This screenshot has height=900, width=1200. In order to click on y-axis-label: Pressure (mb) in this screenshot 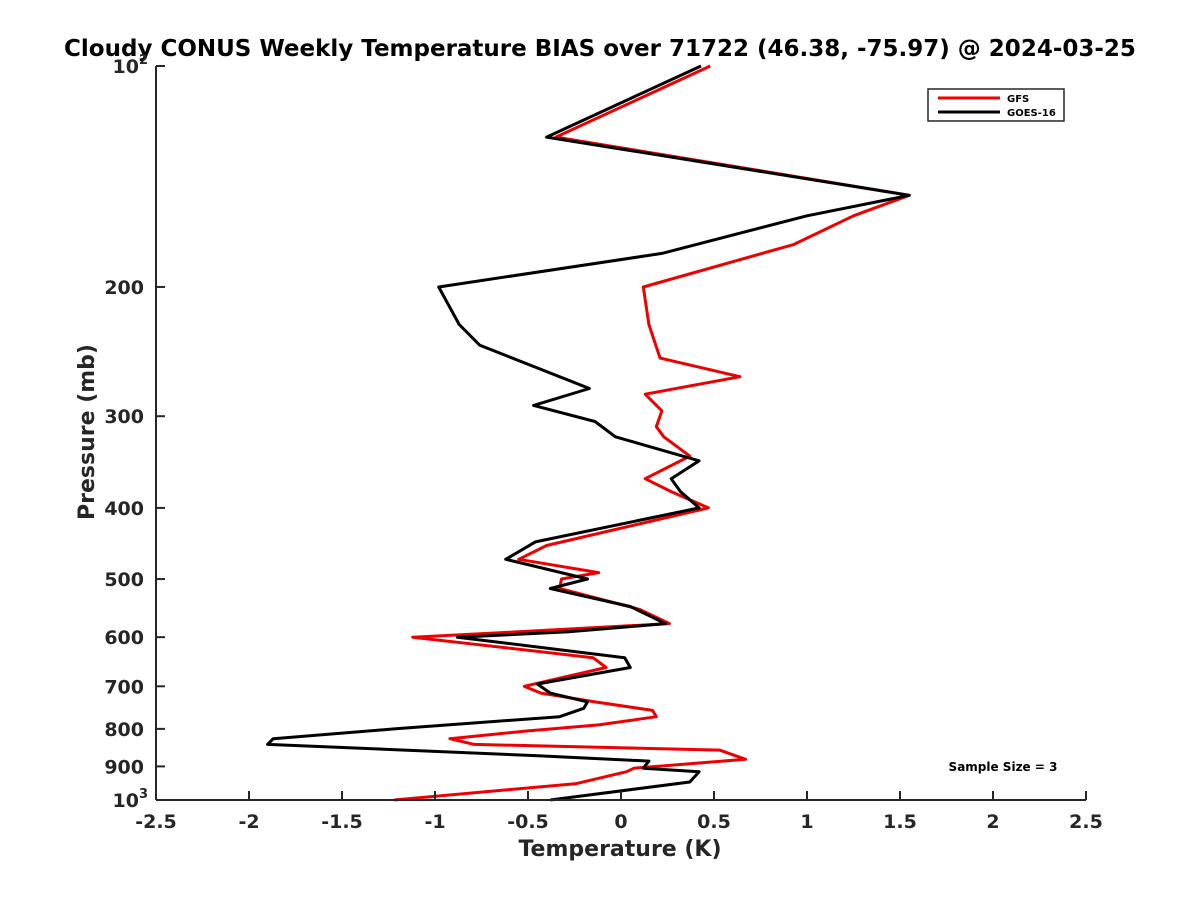, I will do `click(87, 432)`.